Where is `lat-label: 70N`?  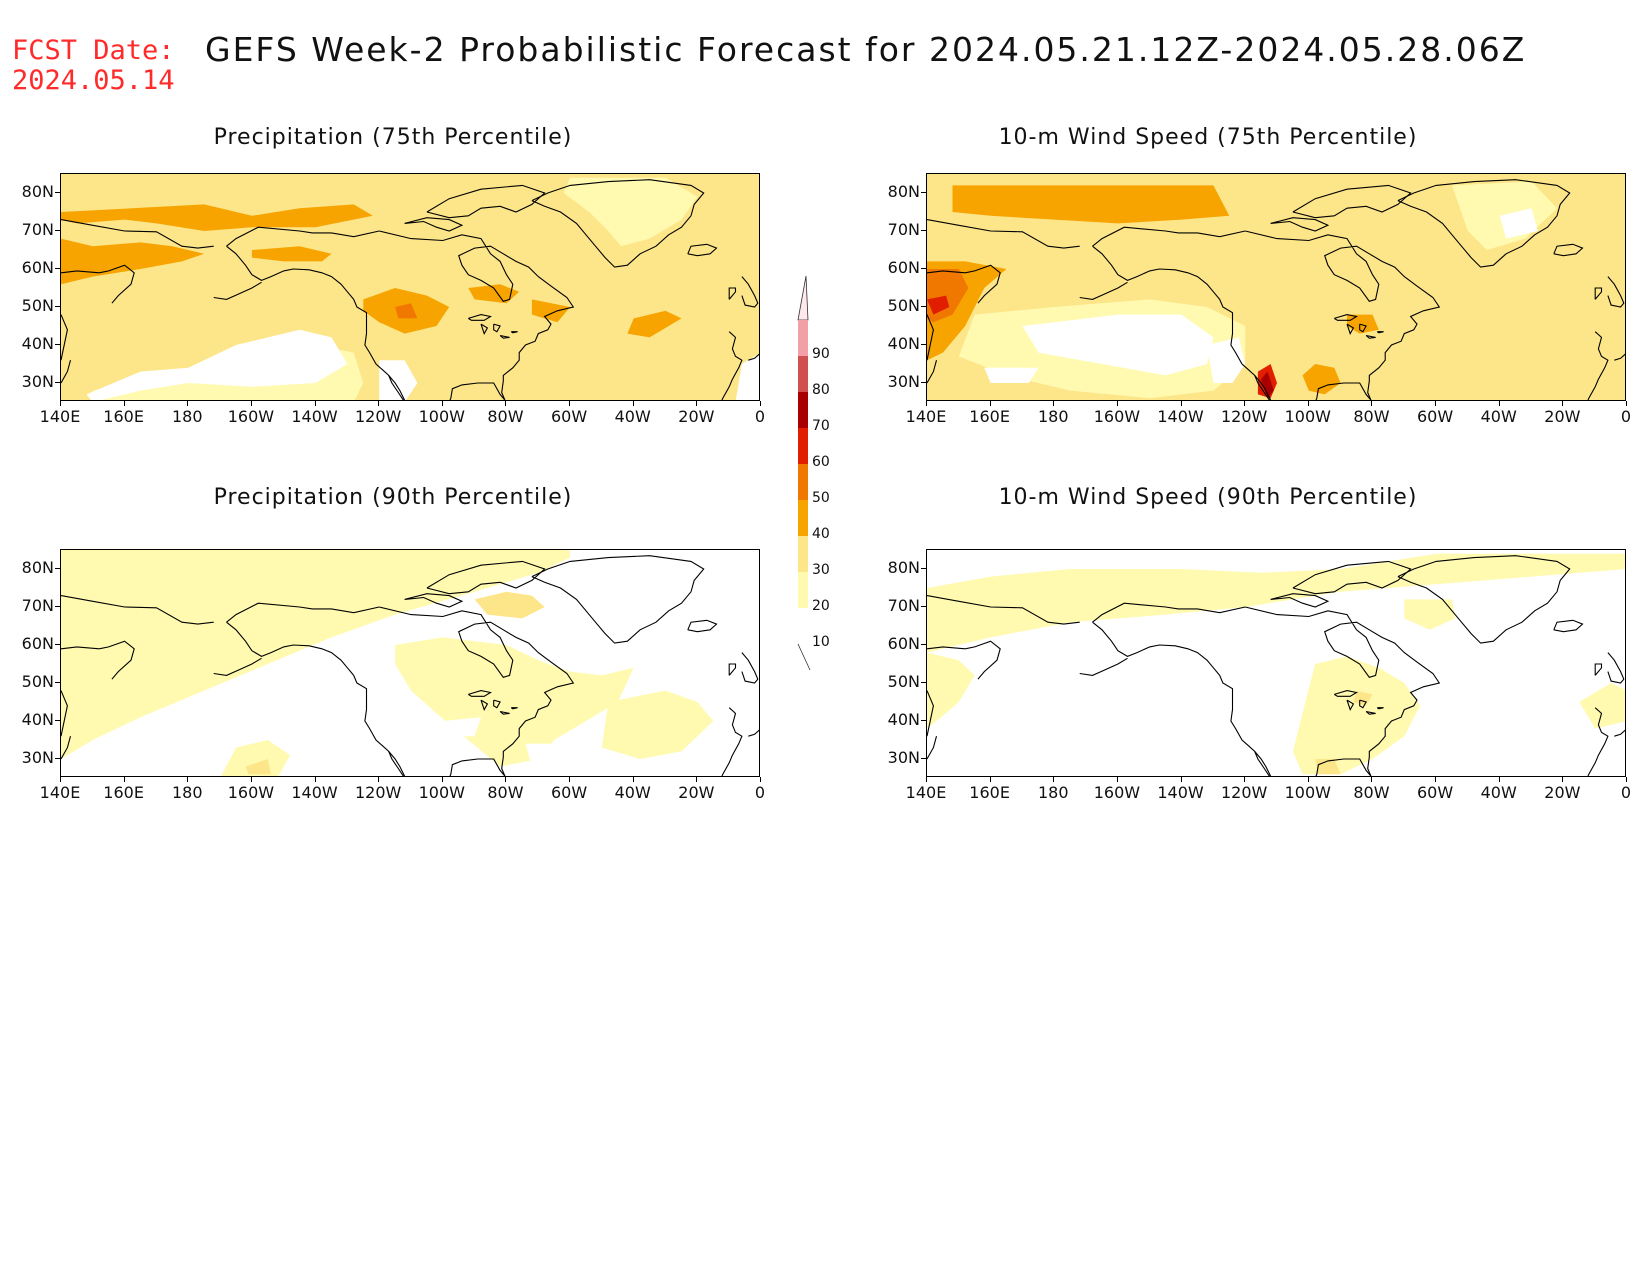 lat-label: 70N is located at coordinates (903, 229).